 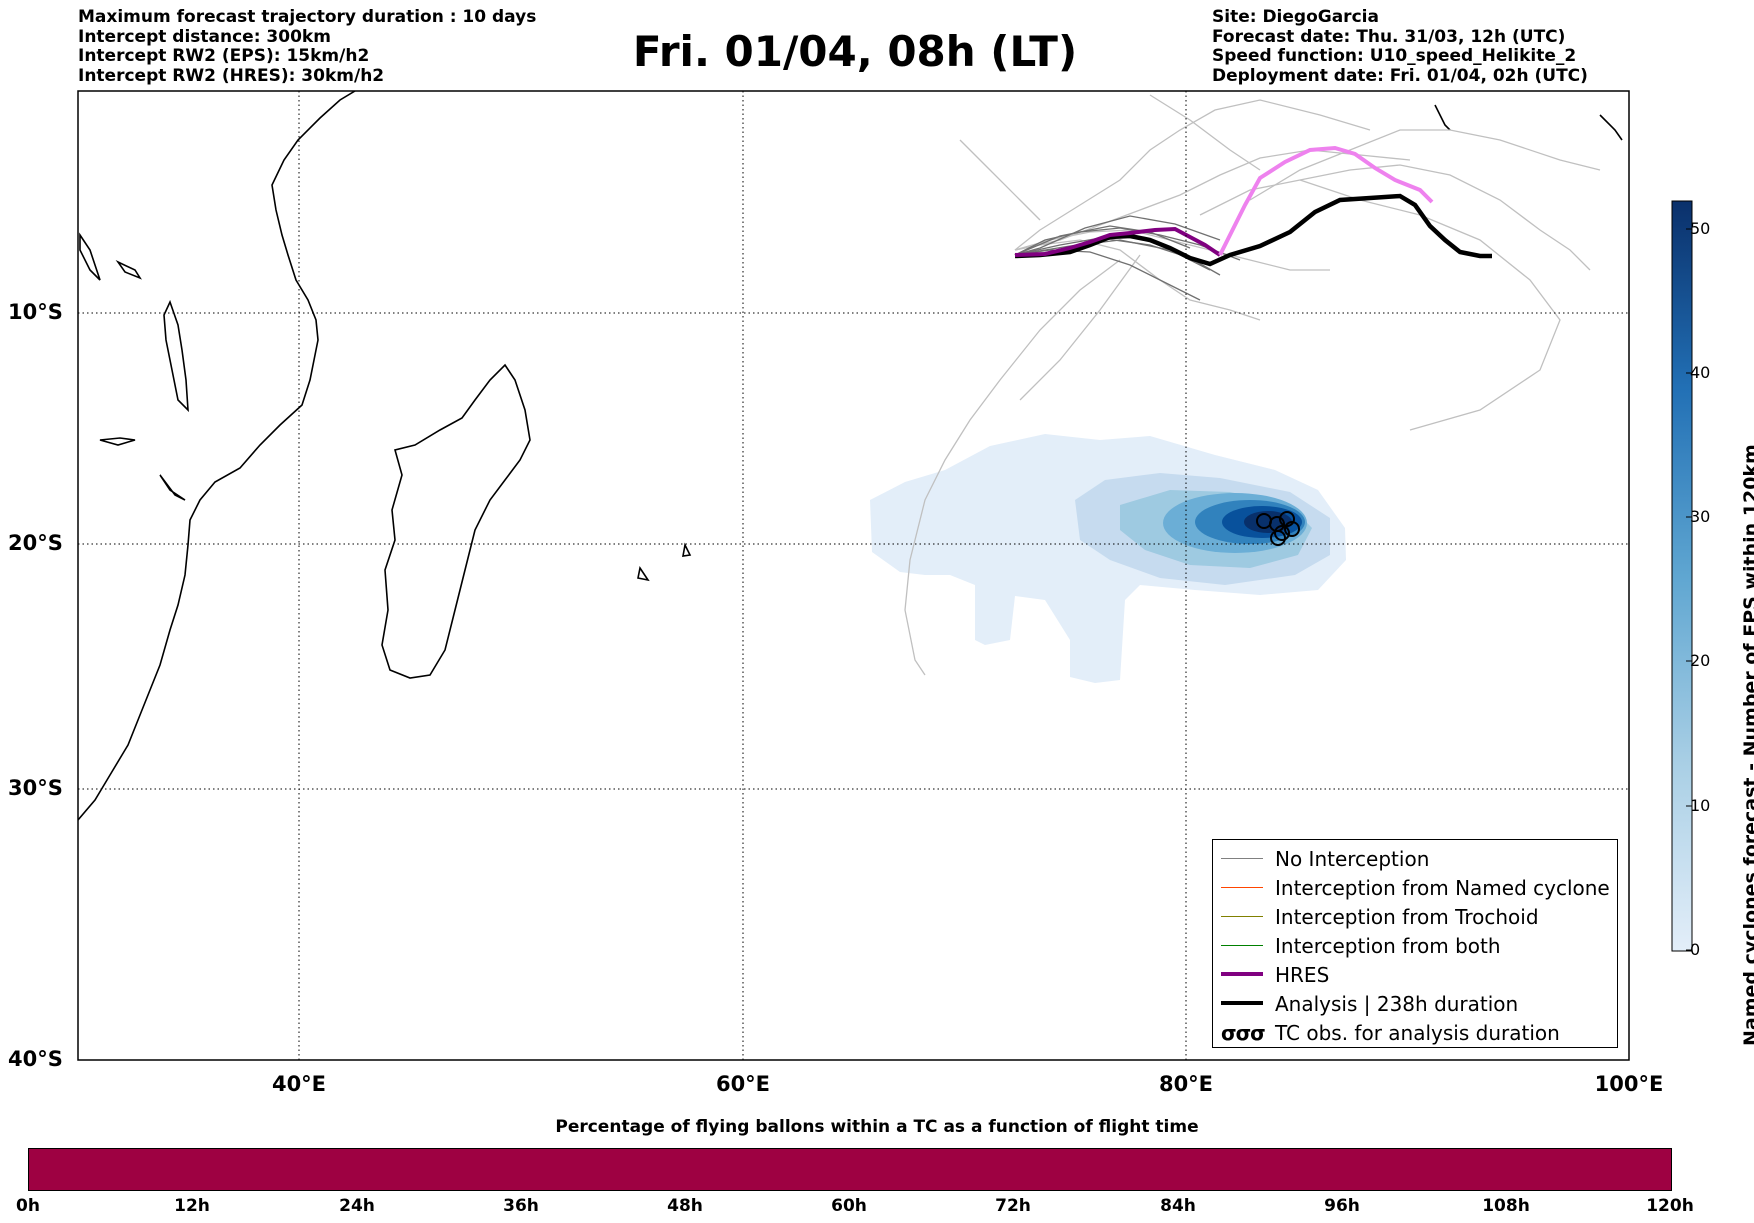 What do you see at coordinates (204, 36) in the screenshot?
I see `header-left-line: Intercept distance: 300km` at bounding box center [204, 36].